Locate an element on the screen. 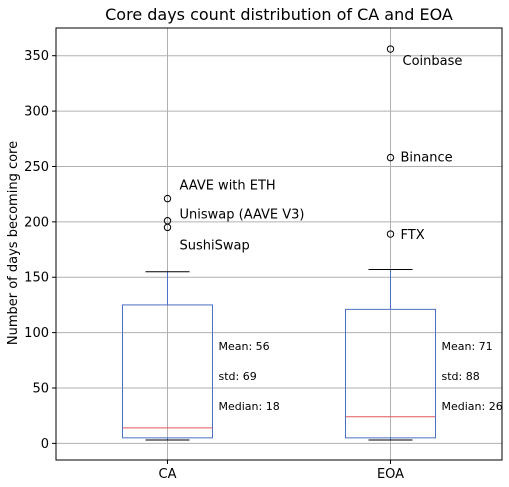  outlier-label: SushiSwap is located at coordinates (215, 245).